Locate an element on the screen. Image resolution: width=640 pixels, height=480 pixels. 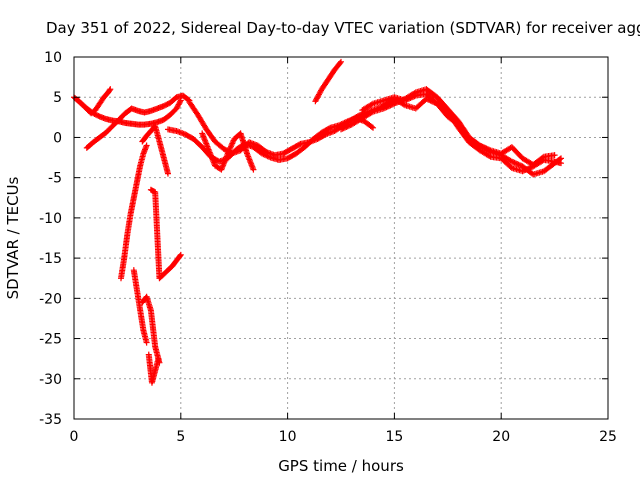
x-tick-label: 25 is located at coordinates (608, 437).